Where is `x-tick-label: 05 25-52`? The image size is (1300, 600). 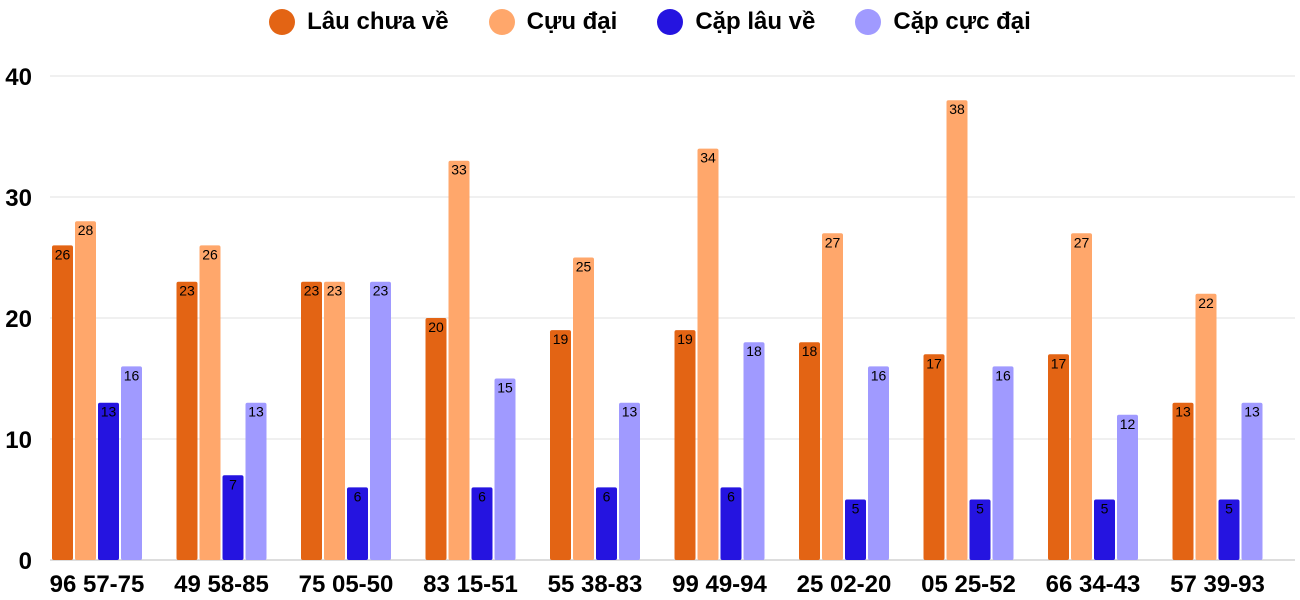 x-tick-label: 05 25-52 is located at coordinates (968, 584).